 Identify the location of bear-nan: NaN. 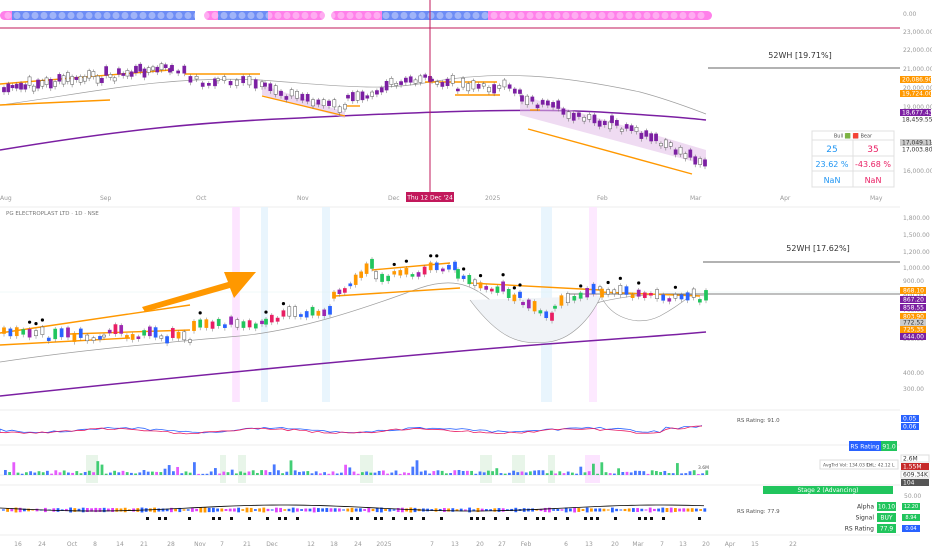
(873, 180).